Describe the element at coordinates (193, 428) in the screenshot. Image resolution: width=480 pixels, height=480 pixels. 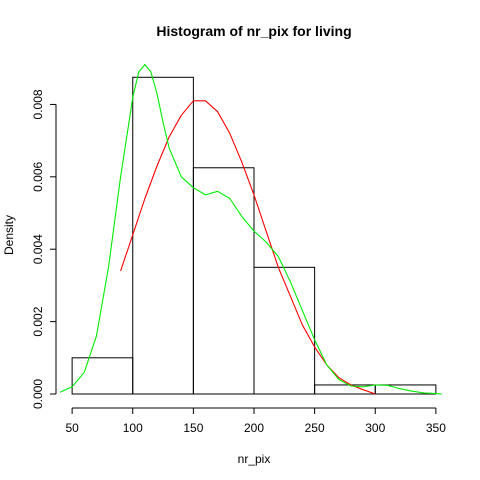
I see `x-tick-label: 150` at that location.